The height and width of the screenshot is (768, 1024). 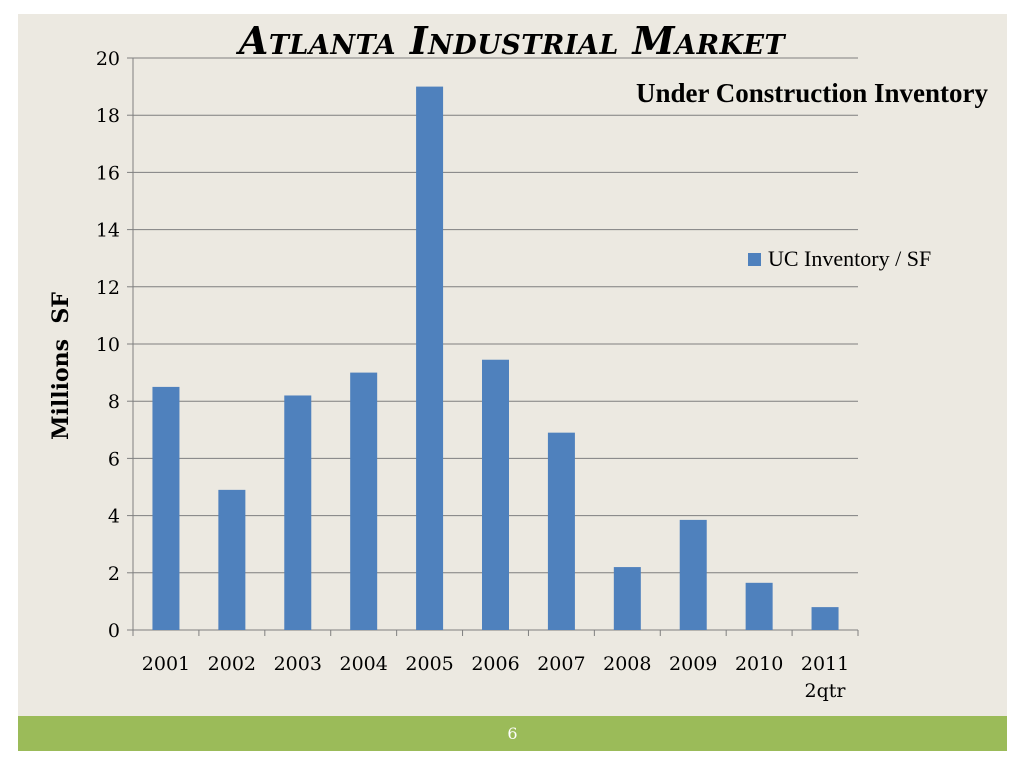 I want to click on page-number: 6, so click(x=512, y=733).